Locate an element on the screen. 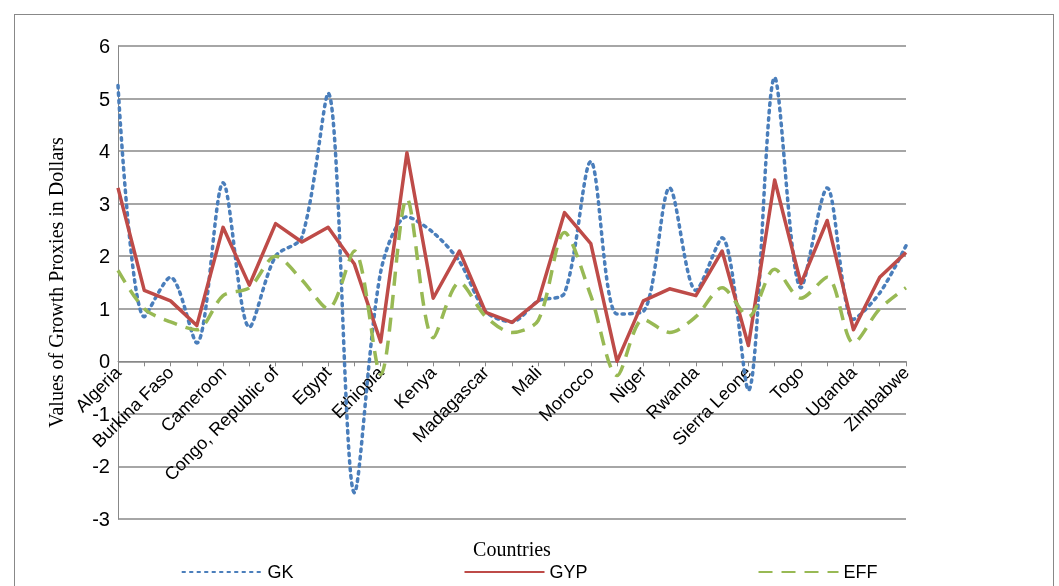 Image resolution: width=1059 pixels, height=586 pixels. legend-label: EFF is located at coordinates (860, 572).